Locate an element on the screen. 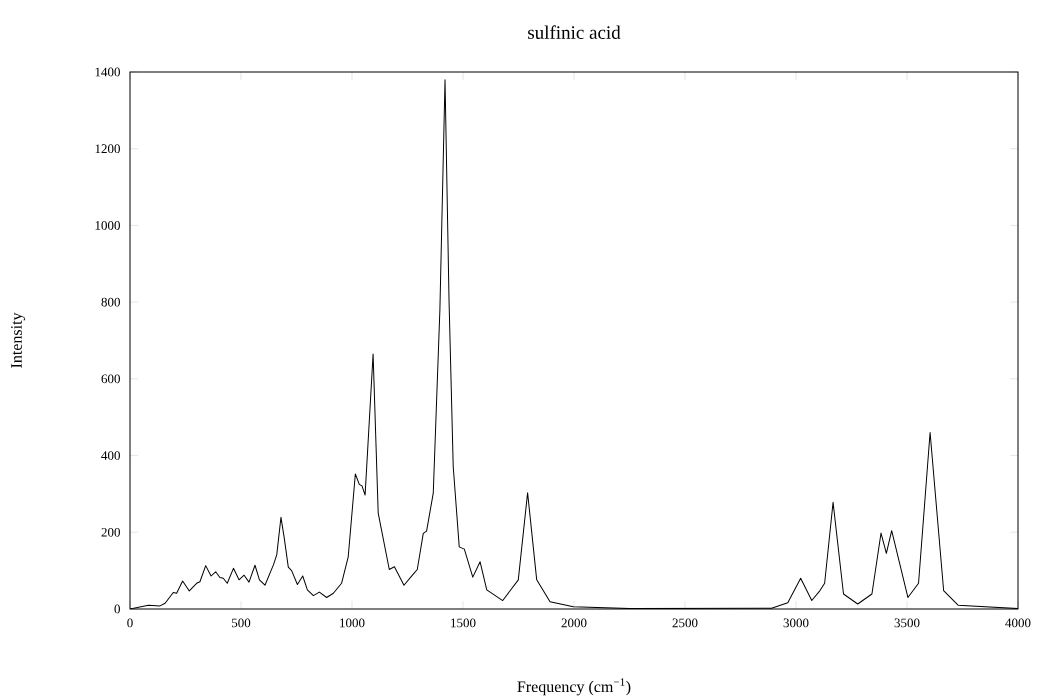 Image resolution: width=1038 pixels, height=700 pixels. x-tick-label: 2500 is located at coordinates (685, 623).